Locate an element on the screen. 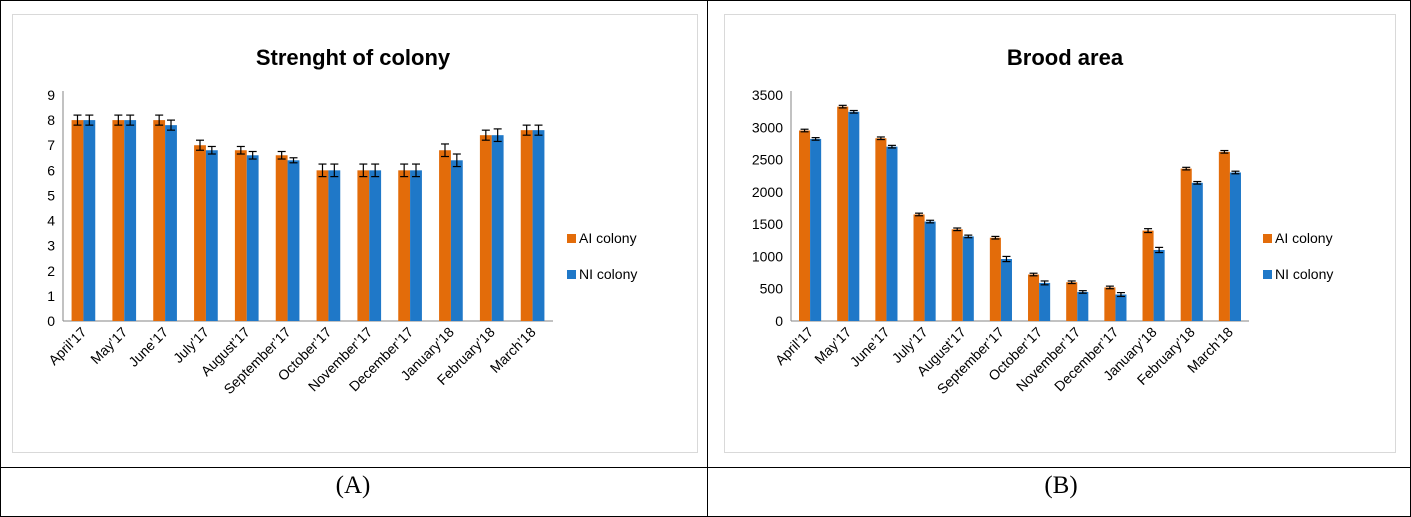 This screenshot has width=1411, height=517. y-tick-label: 7 is located at coordinates (51, 145).